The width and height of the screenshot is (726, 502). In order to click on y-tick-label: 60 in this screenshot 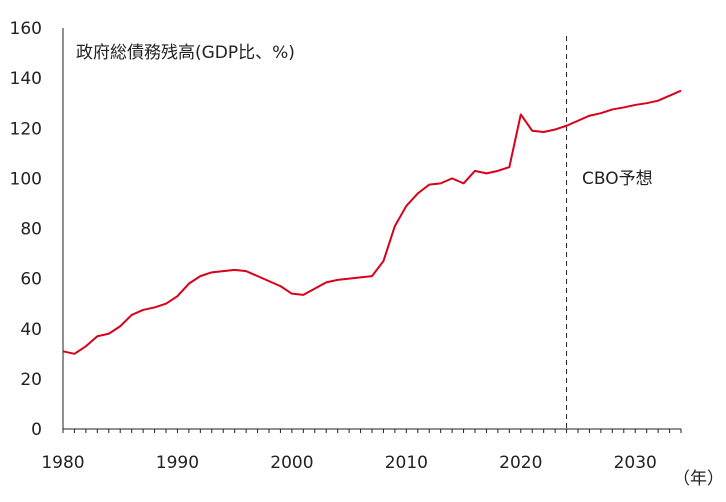, I will do `click(31, 280)`.